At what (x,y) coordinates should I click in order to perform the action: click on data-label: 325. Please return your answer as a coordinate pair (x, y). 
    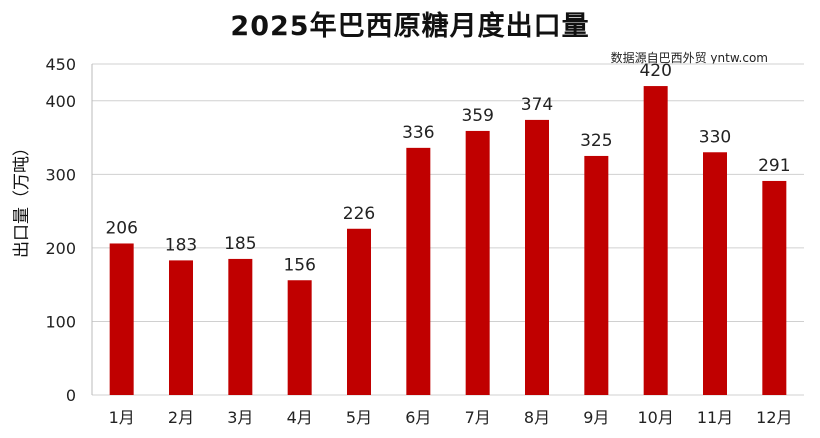
    Looking at the image, I should click on (596, 141).